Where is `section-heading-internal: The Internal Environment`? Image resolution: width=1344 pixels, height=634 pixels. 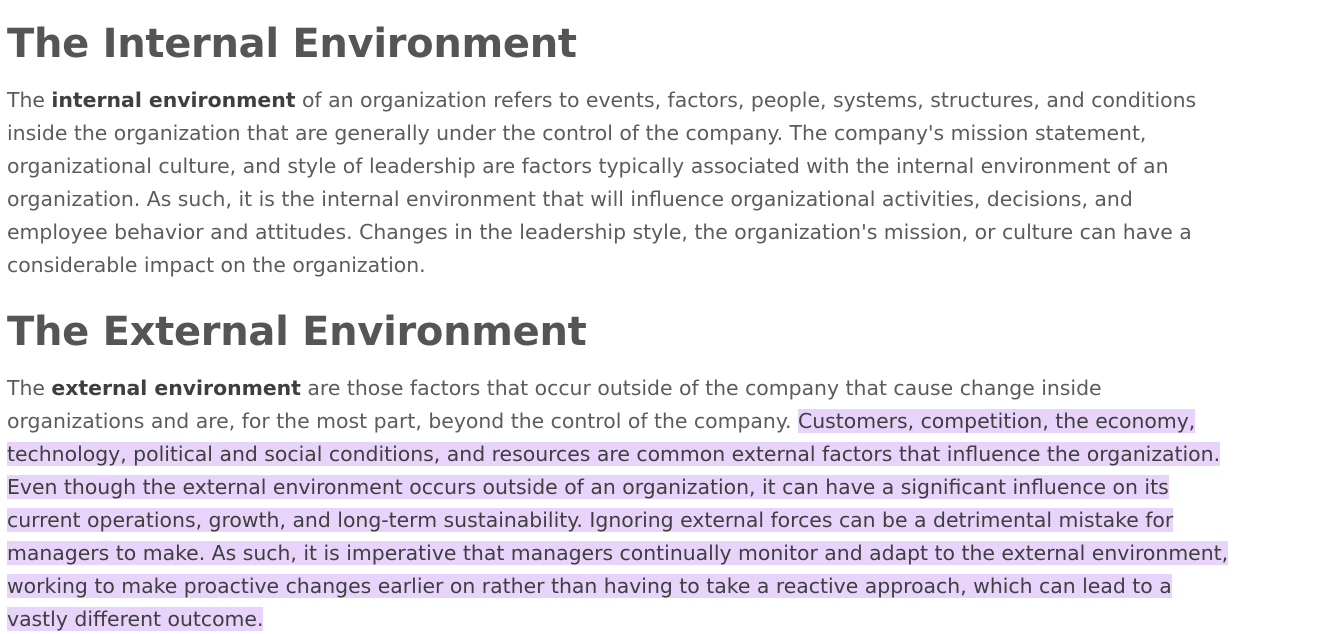 section-heading-internal: The Internal Environment is located at coordinates (292, 44).